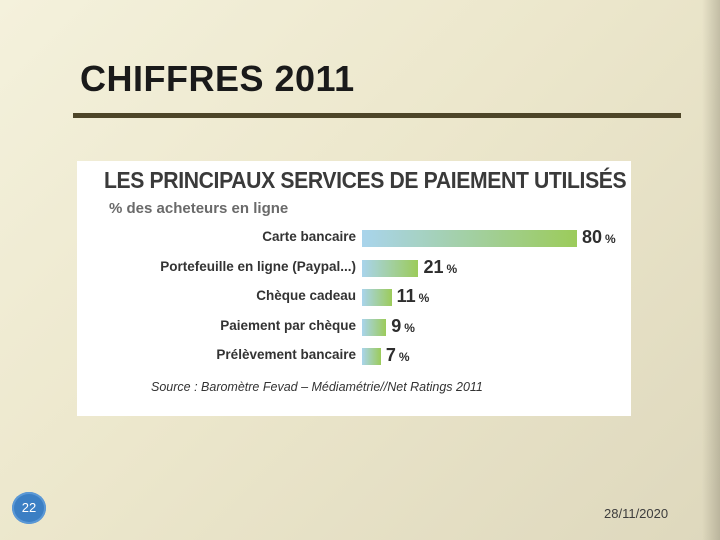 The height and width of the screenshot is (540, 720). Describe the element at coordinates (306, 295) in the screenshot. I see `category-label: Chèque cadeau` at that location.